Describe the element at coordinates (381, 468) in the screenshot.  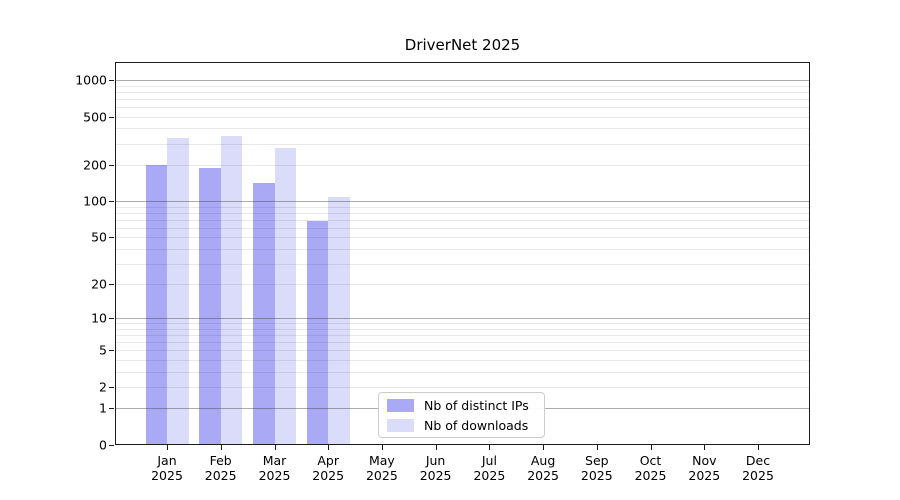
I see `x-tick-label-may: May 2025` at that location.